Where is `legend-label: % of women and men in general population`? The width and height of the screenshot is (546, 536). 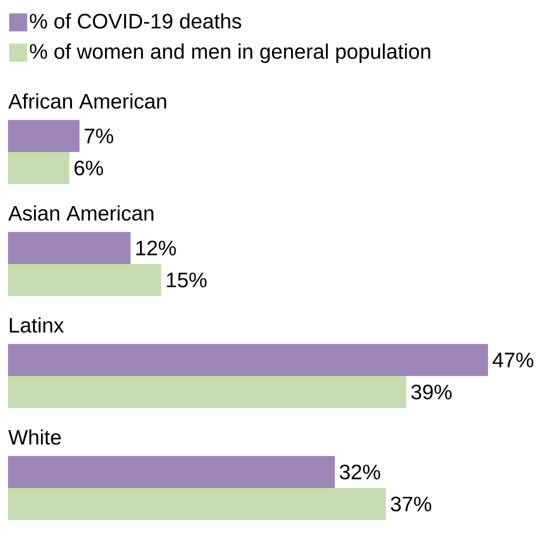
legend-label: % of women and men in general population is located at coordinates (230, 54).